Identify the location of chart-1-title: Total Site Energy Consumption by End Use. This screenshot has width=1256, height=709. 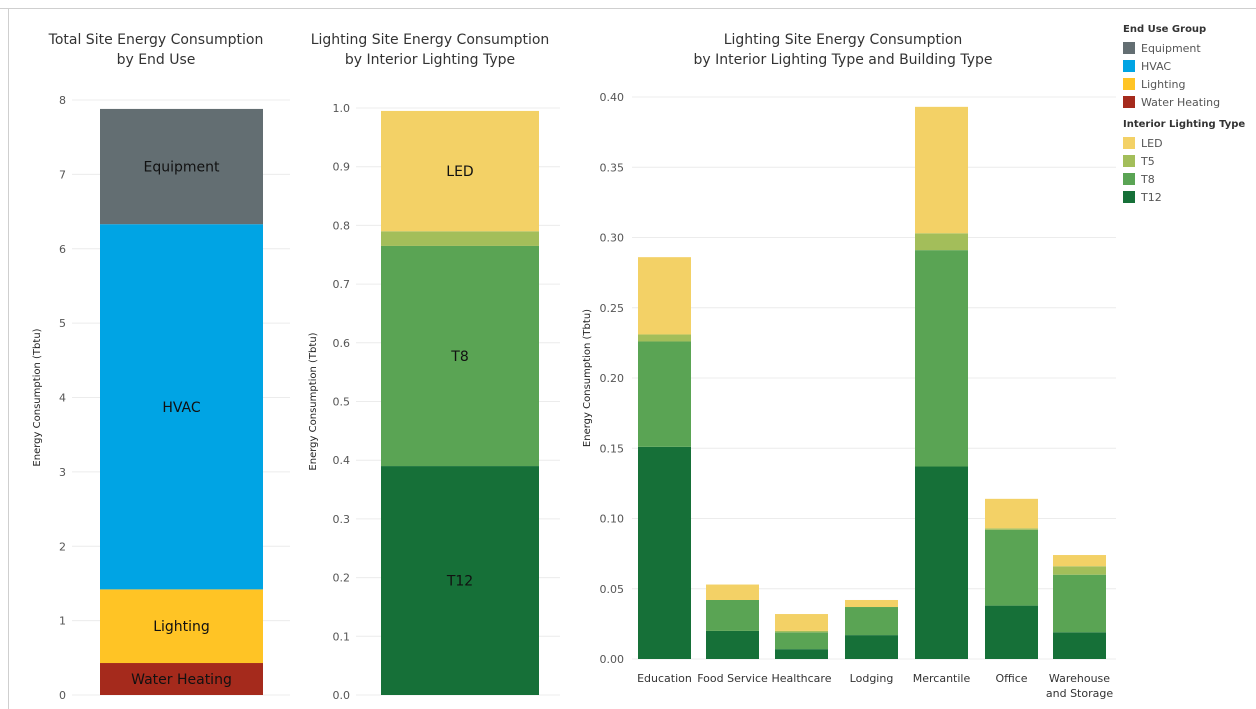
(156, 50).